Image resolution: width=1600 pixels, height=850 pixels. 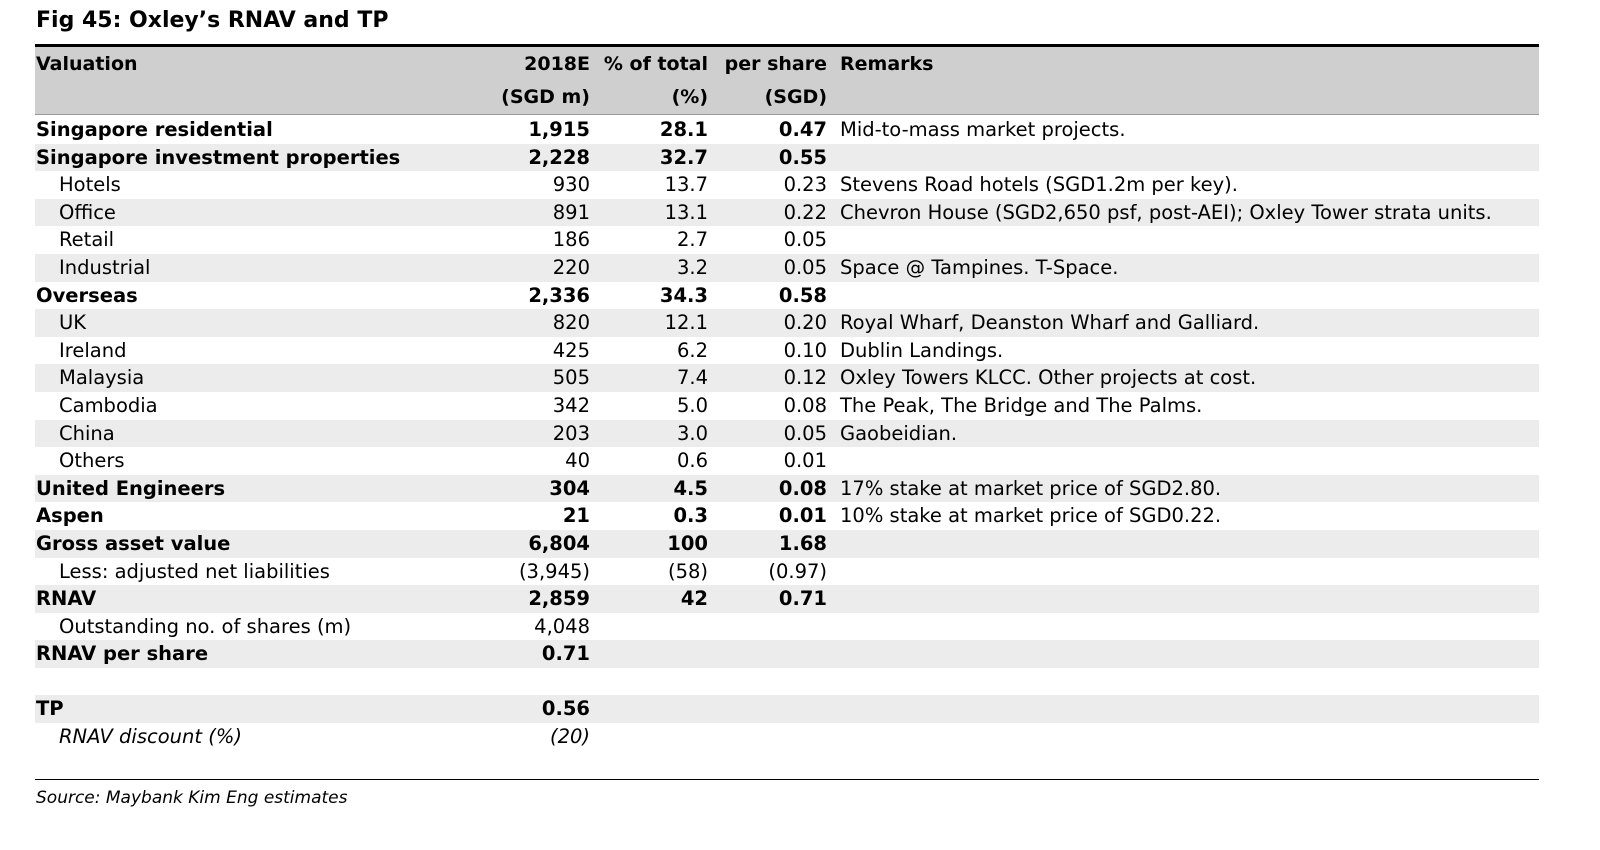 I want to click on row-remarks: The Peak, The Bridge and The Palms., so click(x=1021, y=405).